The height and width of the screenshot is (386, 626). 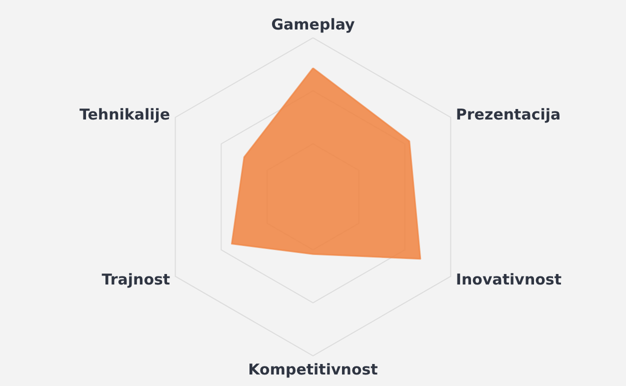 What do you see at coordinates (313, 24) in the screenshot?
I see `spoke-label: Gameplay` at bounding box center [313, 24].